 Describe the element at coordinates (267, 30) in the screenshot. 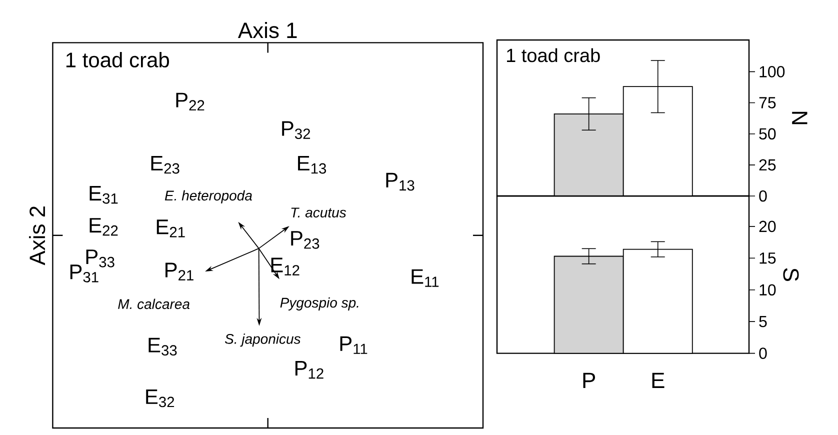

I see `text: Axis 1` at that location.